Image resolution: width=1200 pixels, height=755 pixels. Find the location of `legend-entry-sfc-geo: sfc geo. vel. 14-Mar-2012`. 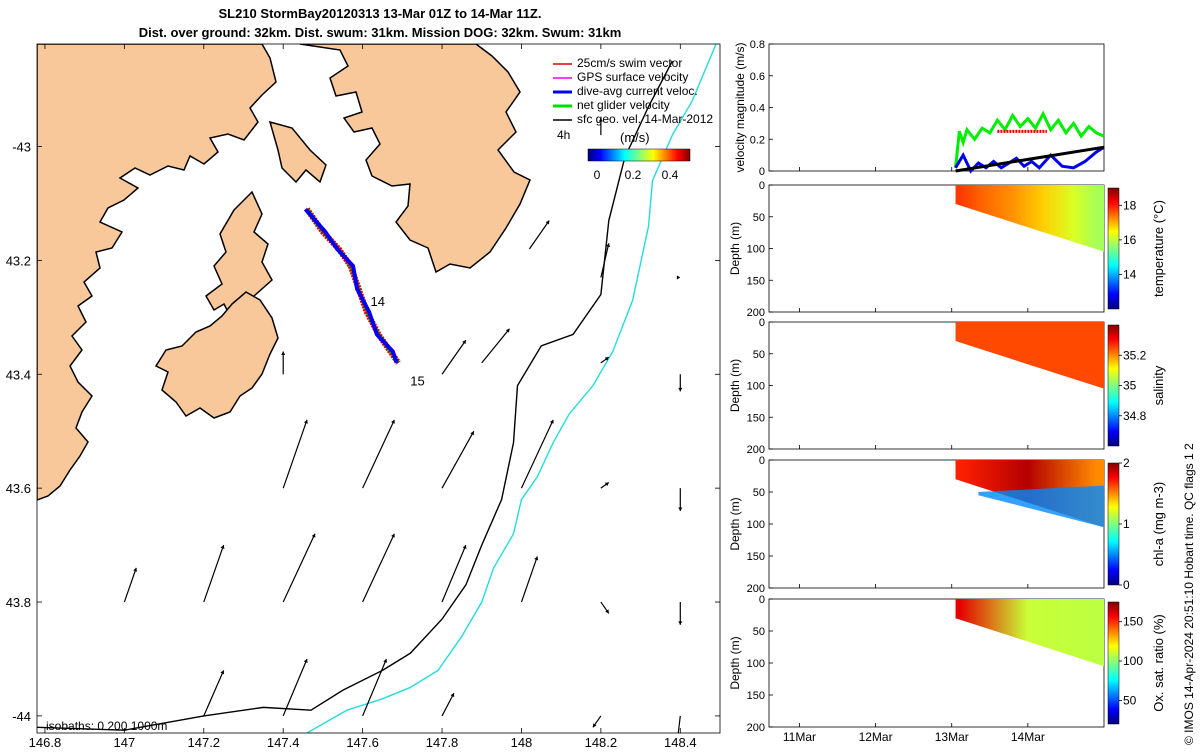

legend-entry-sfc-geo: sfc geo. vel. 14-Mar-2012 is located at coordinates (633, 119).